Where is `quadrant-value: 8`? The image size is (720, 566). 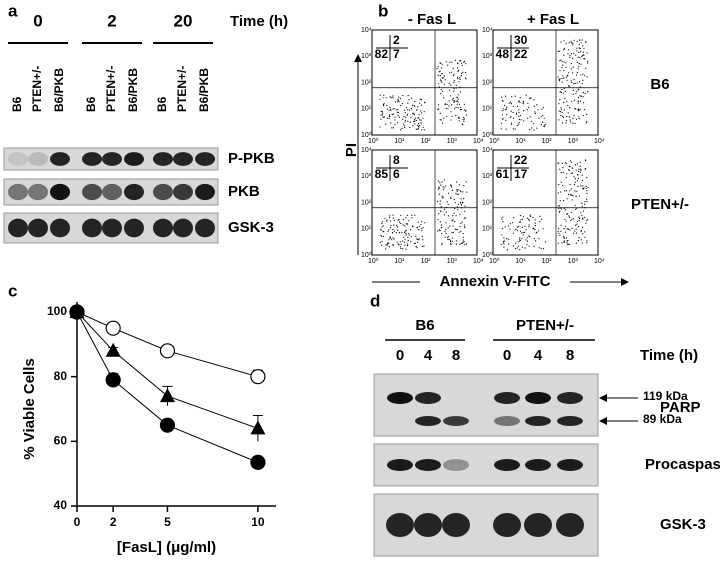 quadrant-value: 8 is located at coordinates (396, 160).